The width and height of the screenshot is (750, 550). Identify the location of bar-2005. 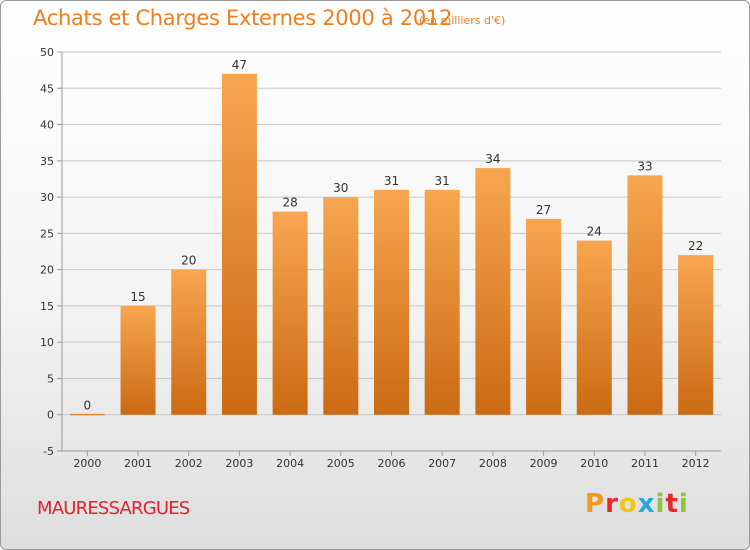
(341, 306).